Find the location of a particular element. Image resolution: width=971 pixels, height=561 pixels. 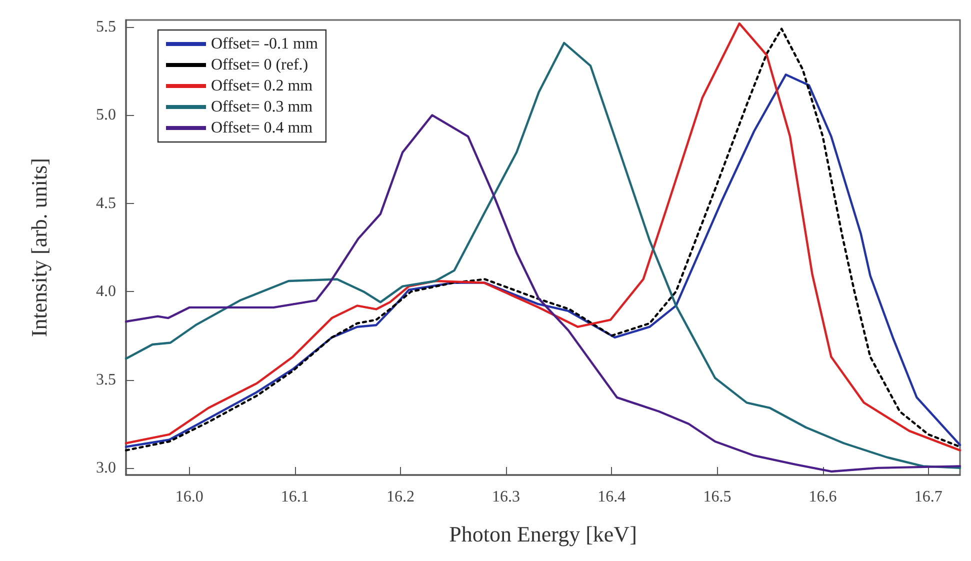

x-tick-label: 16.7 is located at coordinates (928, 497).